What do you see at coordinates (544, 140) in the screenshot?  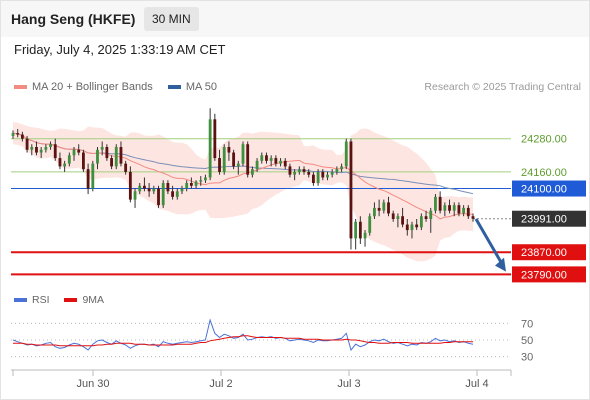 I see `level-resistance-label: 24280.00` at bounding box center [544, 140].